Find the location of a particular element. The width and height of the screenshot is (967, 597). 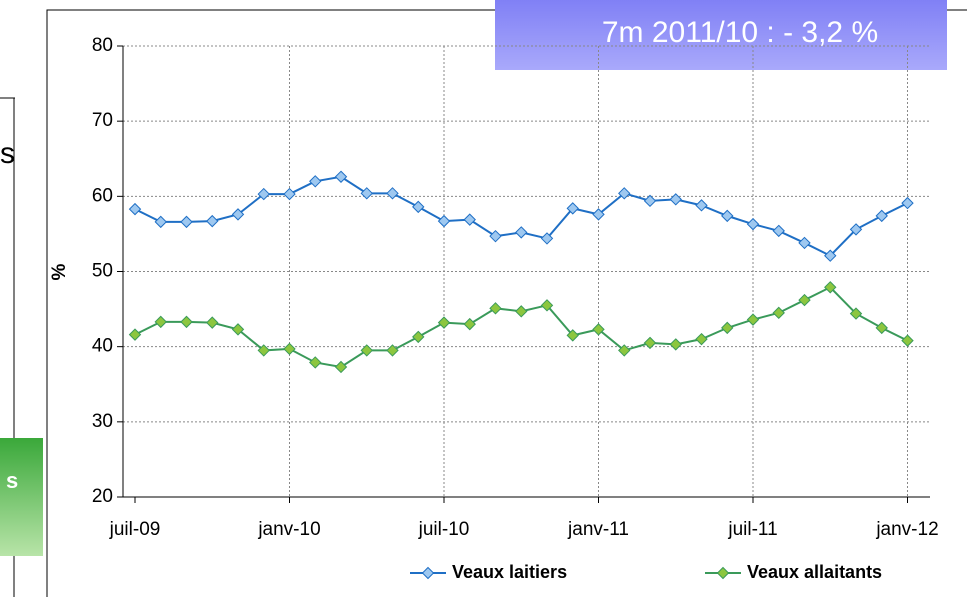

y-tick-label: 80 is located at coordinates (102, 45).